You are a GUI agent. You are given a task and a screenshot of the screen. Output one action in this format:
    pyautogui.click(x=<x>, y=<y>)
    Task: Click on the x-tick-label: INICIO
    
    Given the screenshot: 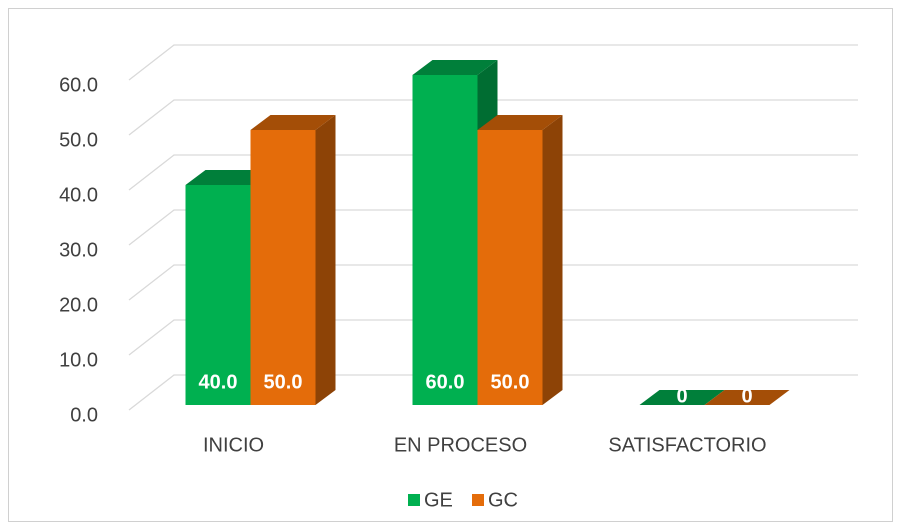 What is the action you would take?
    pyautogui.click(x=233, y=445)
    